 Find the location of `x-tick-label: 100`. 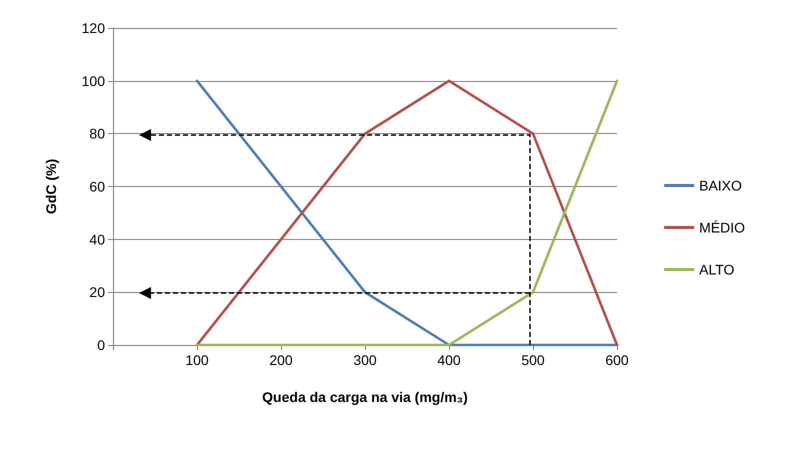

x-tick-label: 100 is located at coordinates (197, 360).